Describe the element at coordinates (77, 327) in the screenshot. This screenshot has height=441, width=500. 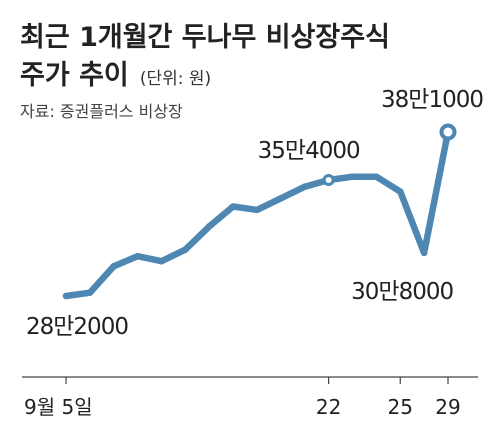
I see `data-label-0: 28만2000` at that location.